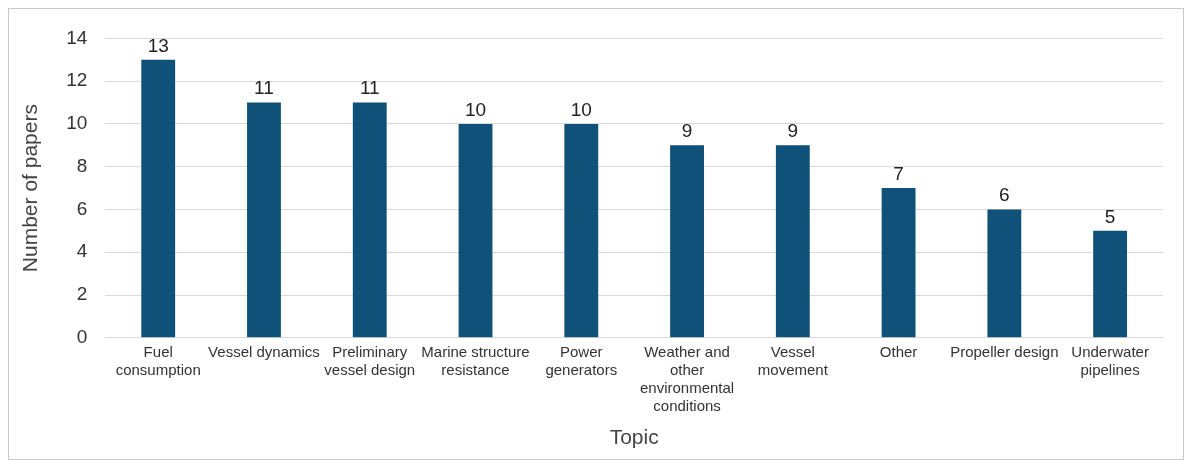  I want to click on data-label: 13, so click(158, 45).